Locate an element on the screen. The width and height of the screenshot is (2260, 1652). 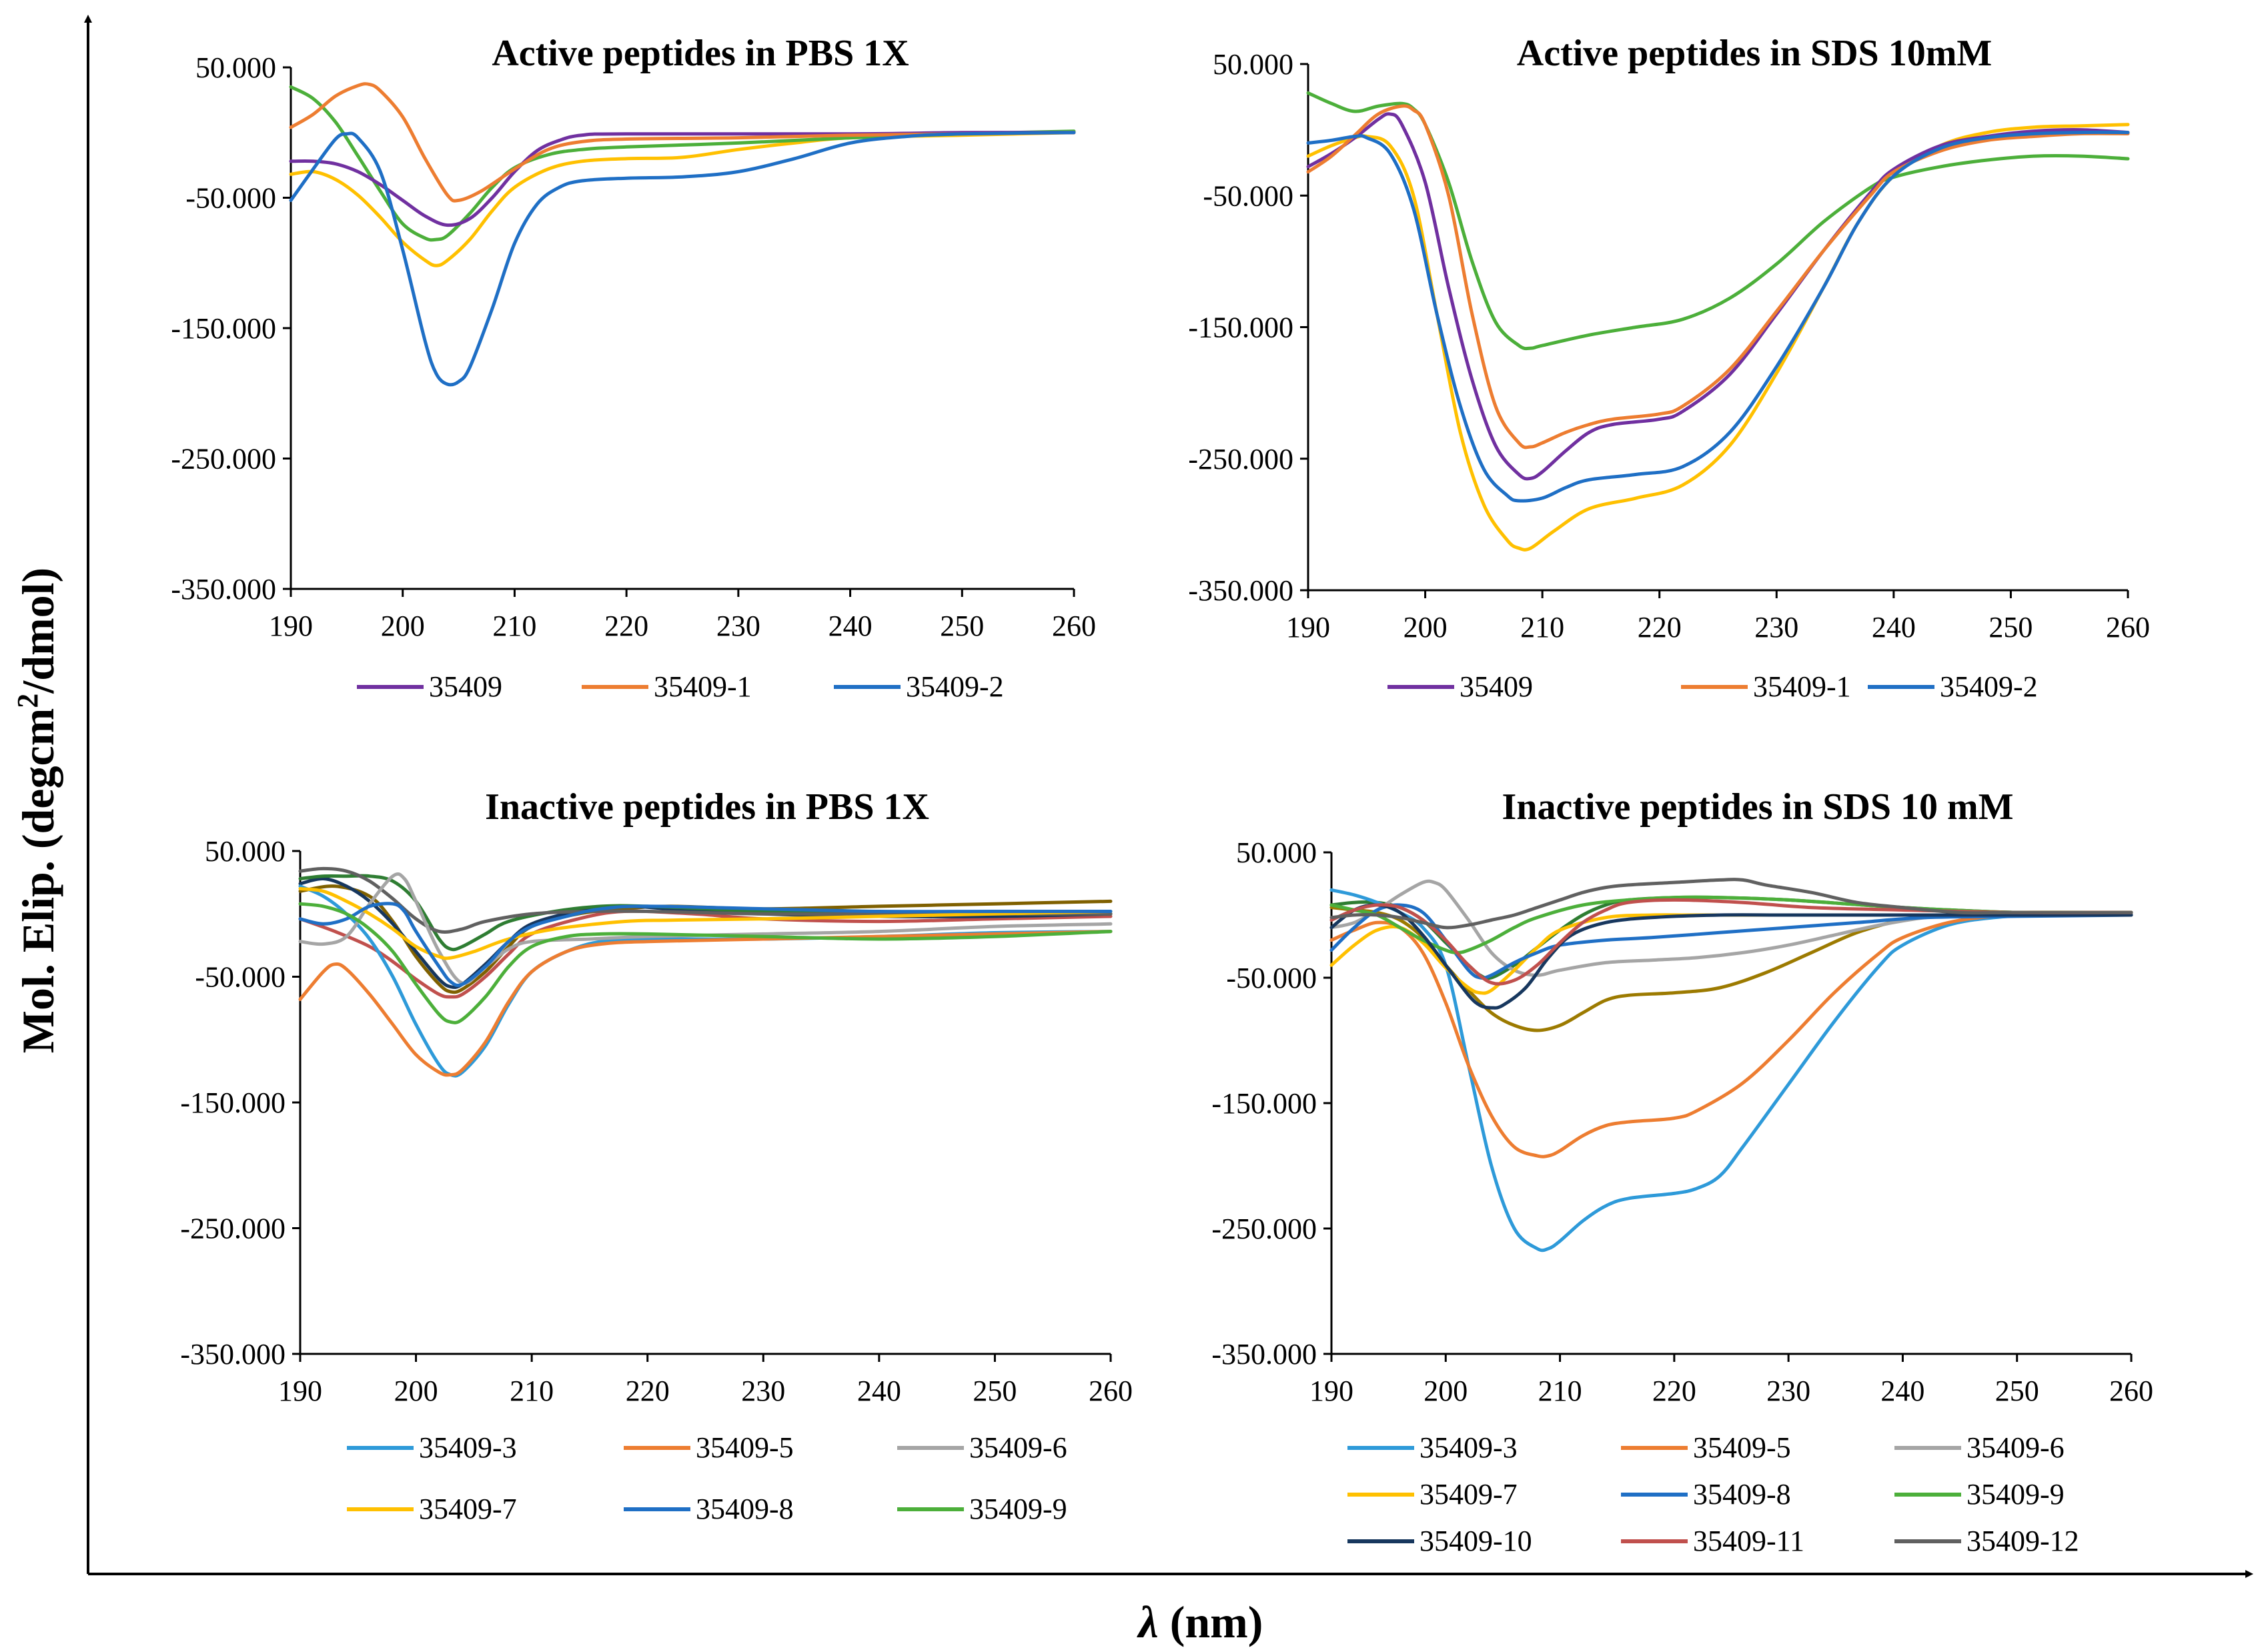
chart-title: Inactive peptides in PBS 1X is located at coordinates (707, 807).